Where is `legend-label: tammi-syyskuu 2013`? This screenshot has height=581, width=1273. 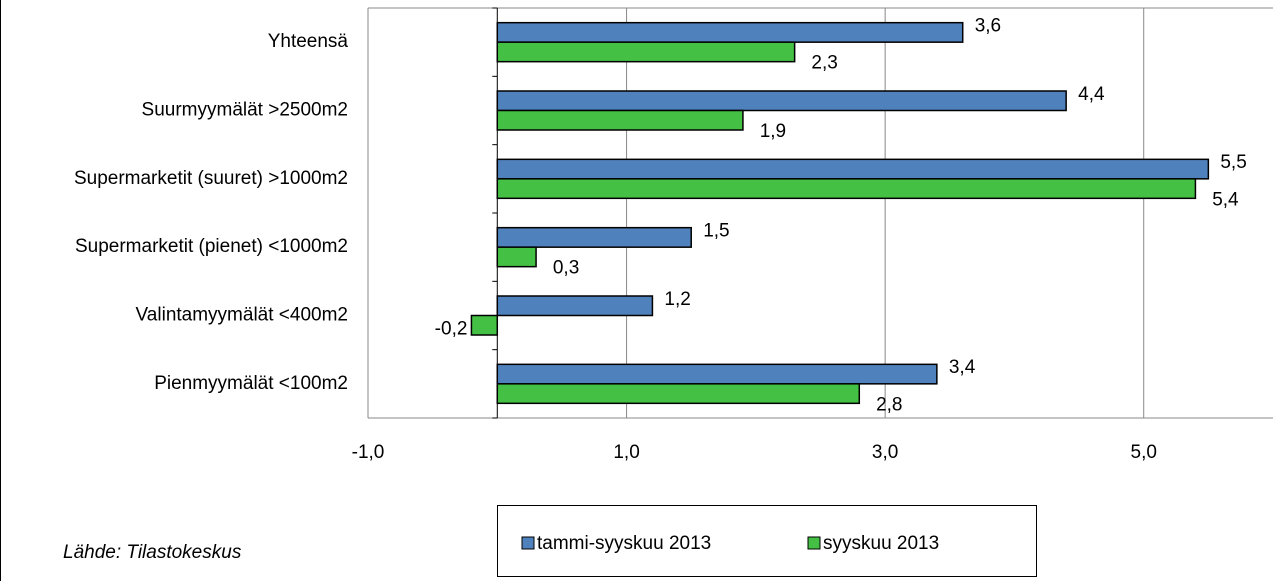
legend-label: tammi-syyskuu 2013 is located at coordinates (624, 543).